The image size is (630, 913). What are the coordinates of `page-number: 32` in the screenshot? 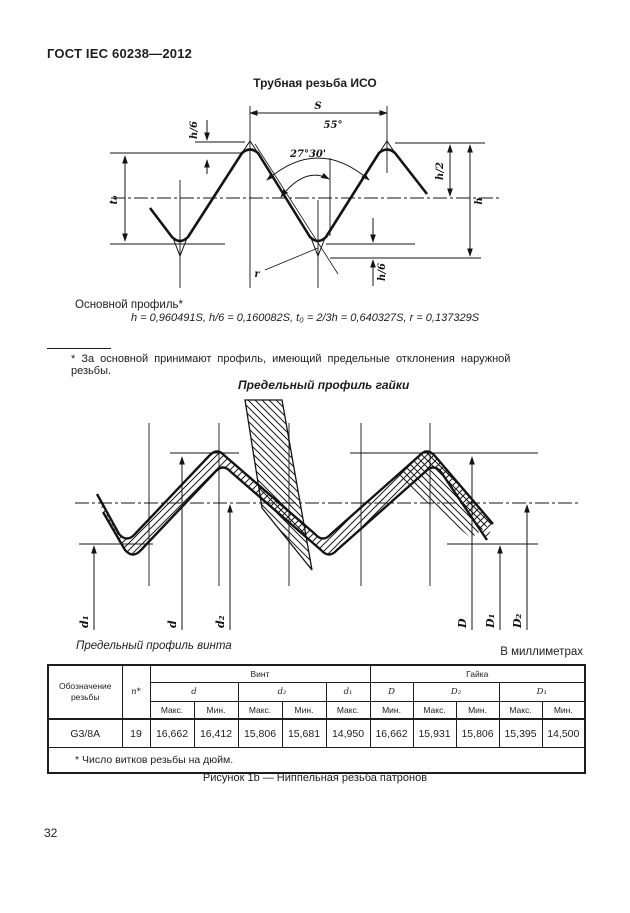 It's located at (51, 833).